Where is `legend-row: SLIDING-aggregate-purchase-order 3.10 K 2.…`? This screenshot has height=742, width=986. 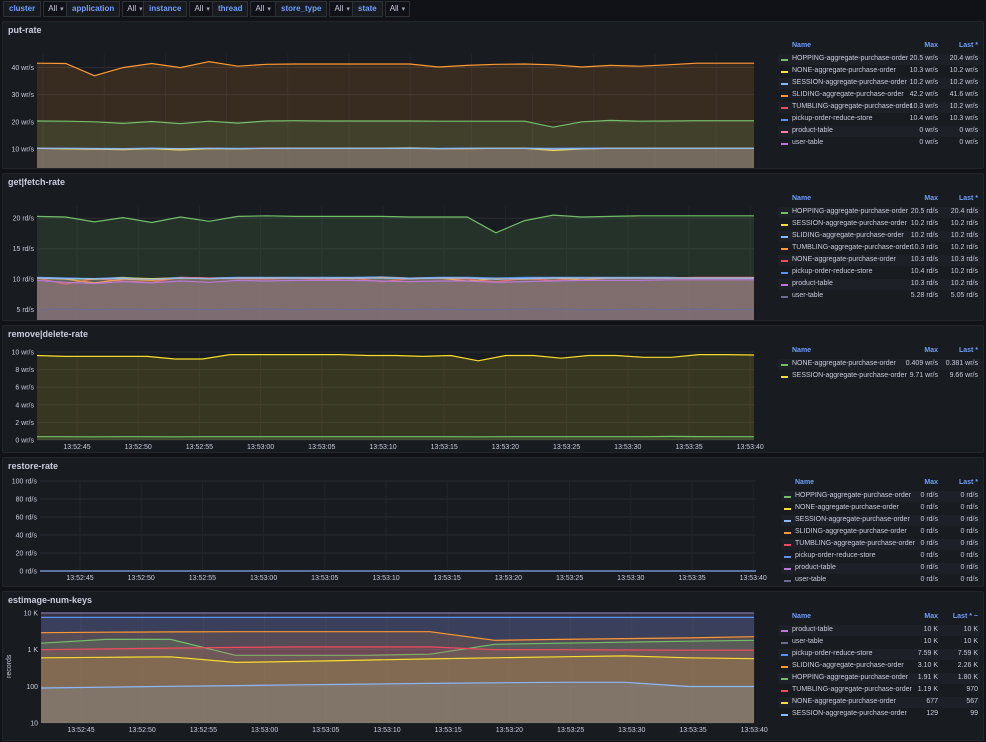 legend-row: SLIDING-aggregate-purchase-order 3.10 K 2.… is located at coordinates (879, 667).